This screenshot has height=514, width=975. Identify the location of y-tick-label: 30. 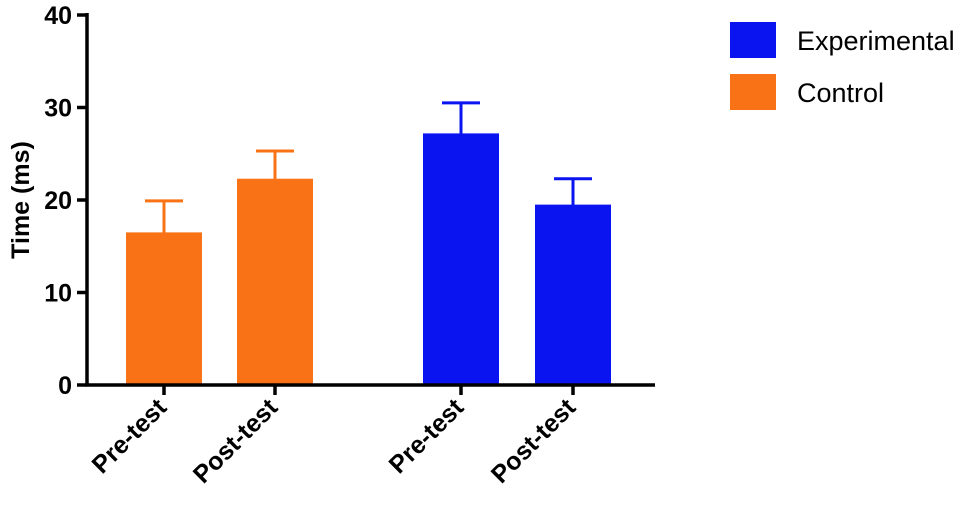
(58, 109).